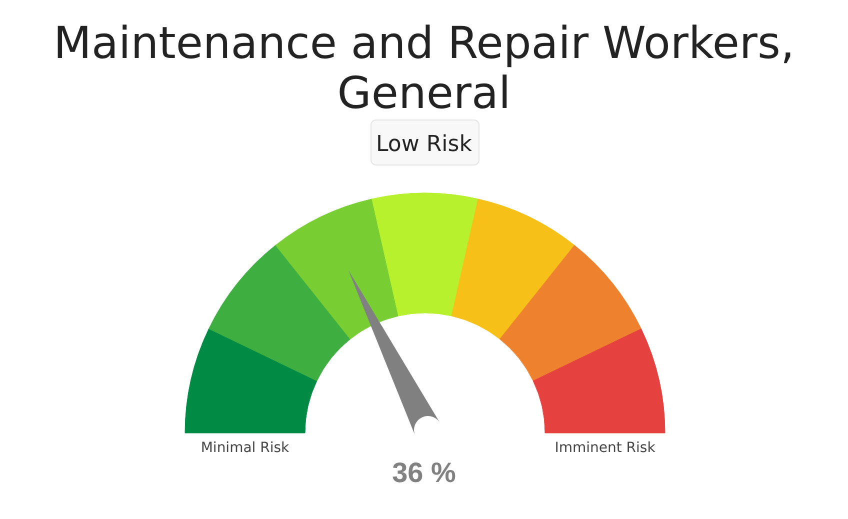 Image resolution: width=848 pixels, height=519 pixels. Describe the element at coordinates (424, 144) in the screenshot. I see `chart-subtitle: Low Risk` at that location.